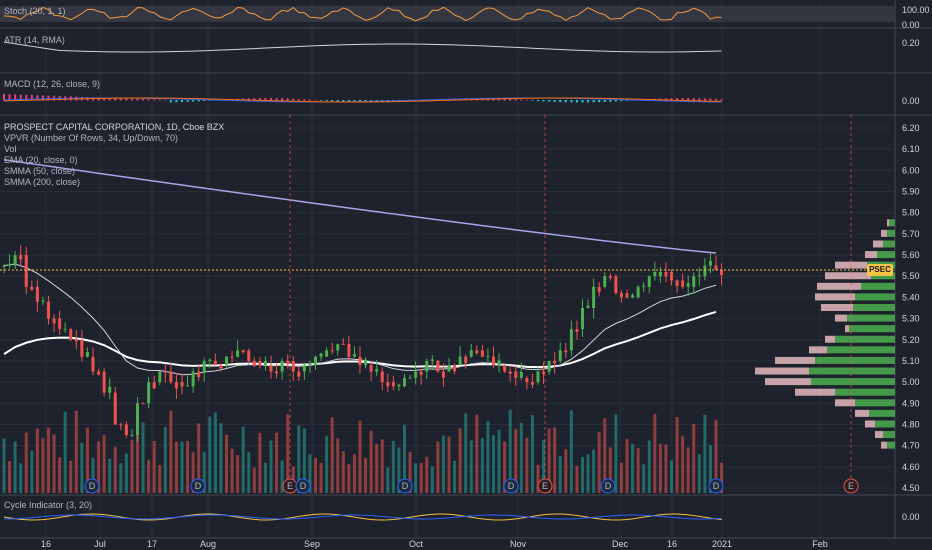  Describe the element at coordinates (620, 544) in the screenshot. I see `time-tick: Dec` at that location.